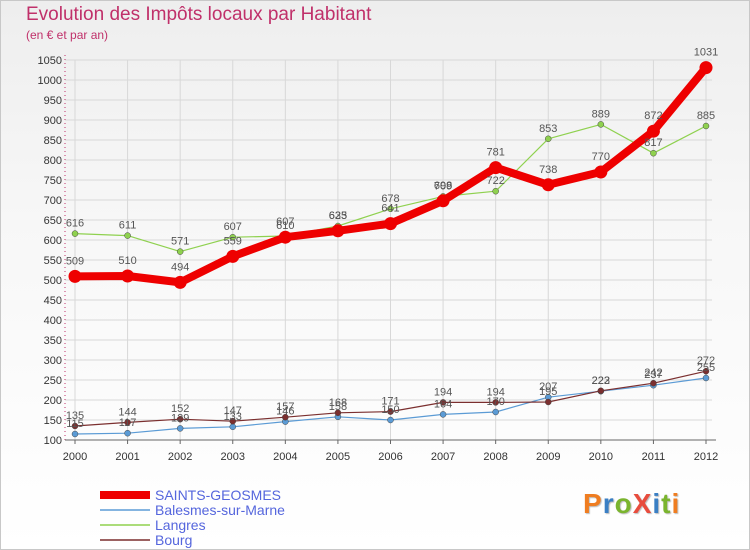 This screenshot has width=750, height=550. I want to click on legend-label: SAINTS-GEOSMES, so click(218, 495).